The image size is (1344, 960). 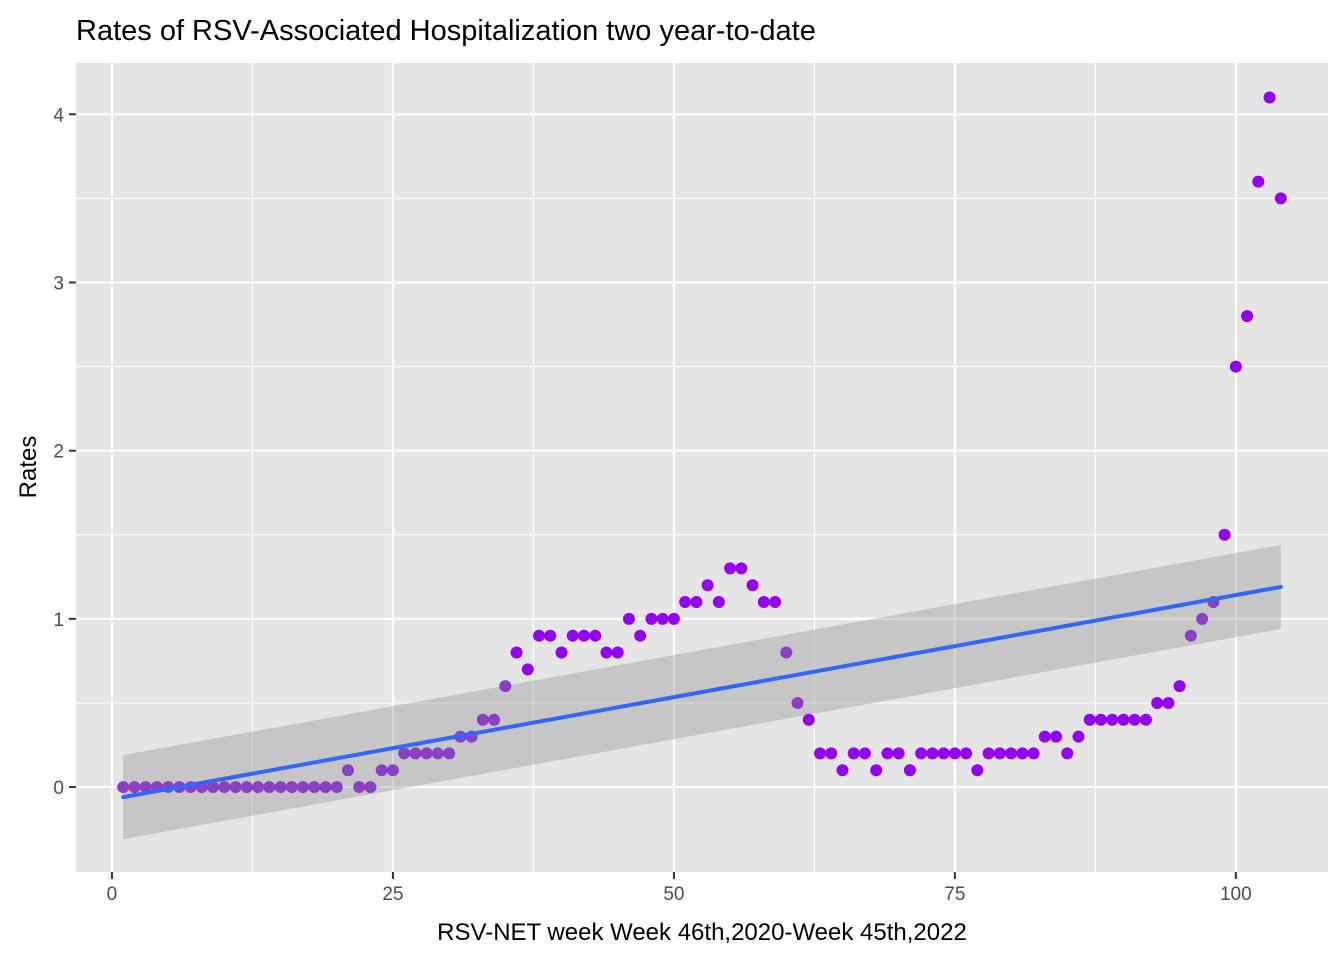 I want to click on y-axis-ticks: 0 1 2 3 4, so click(x=64, y=452).